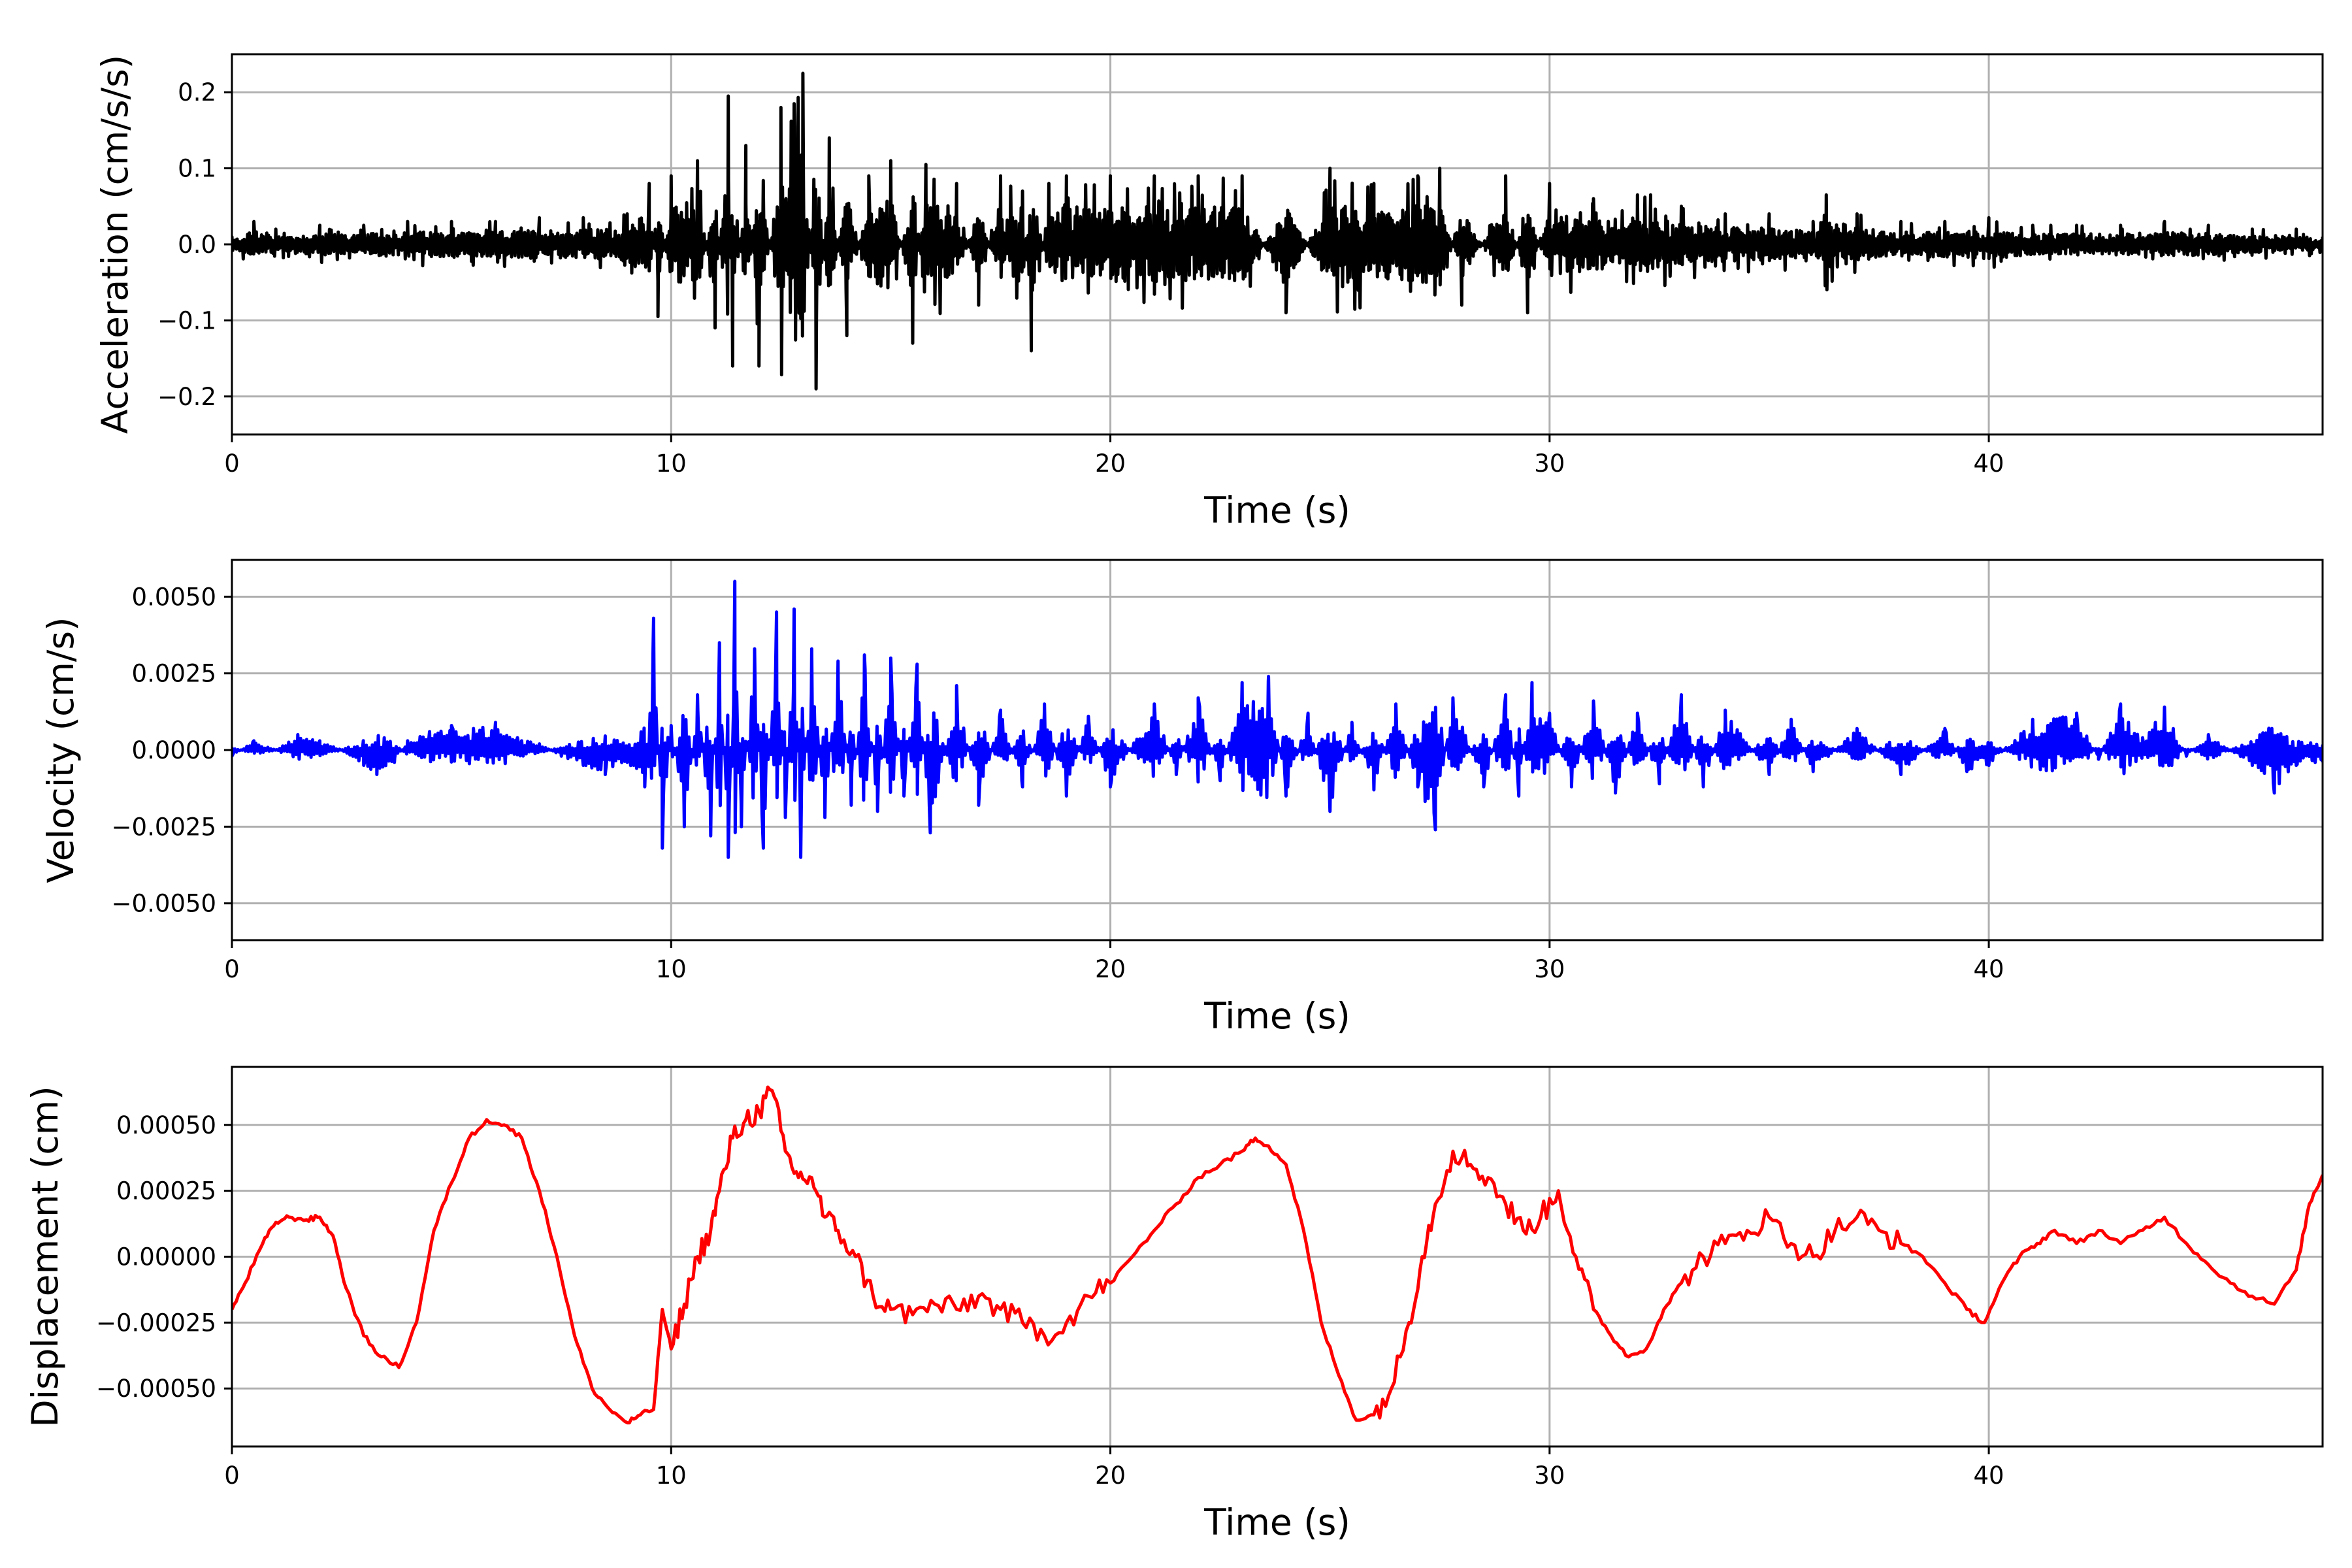 The height and width of the screenshot is (1568, 2352). I want to click on displacement-x-tick-label: 40, so click(1989, 1476).